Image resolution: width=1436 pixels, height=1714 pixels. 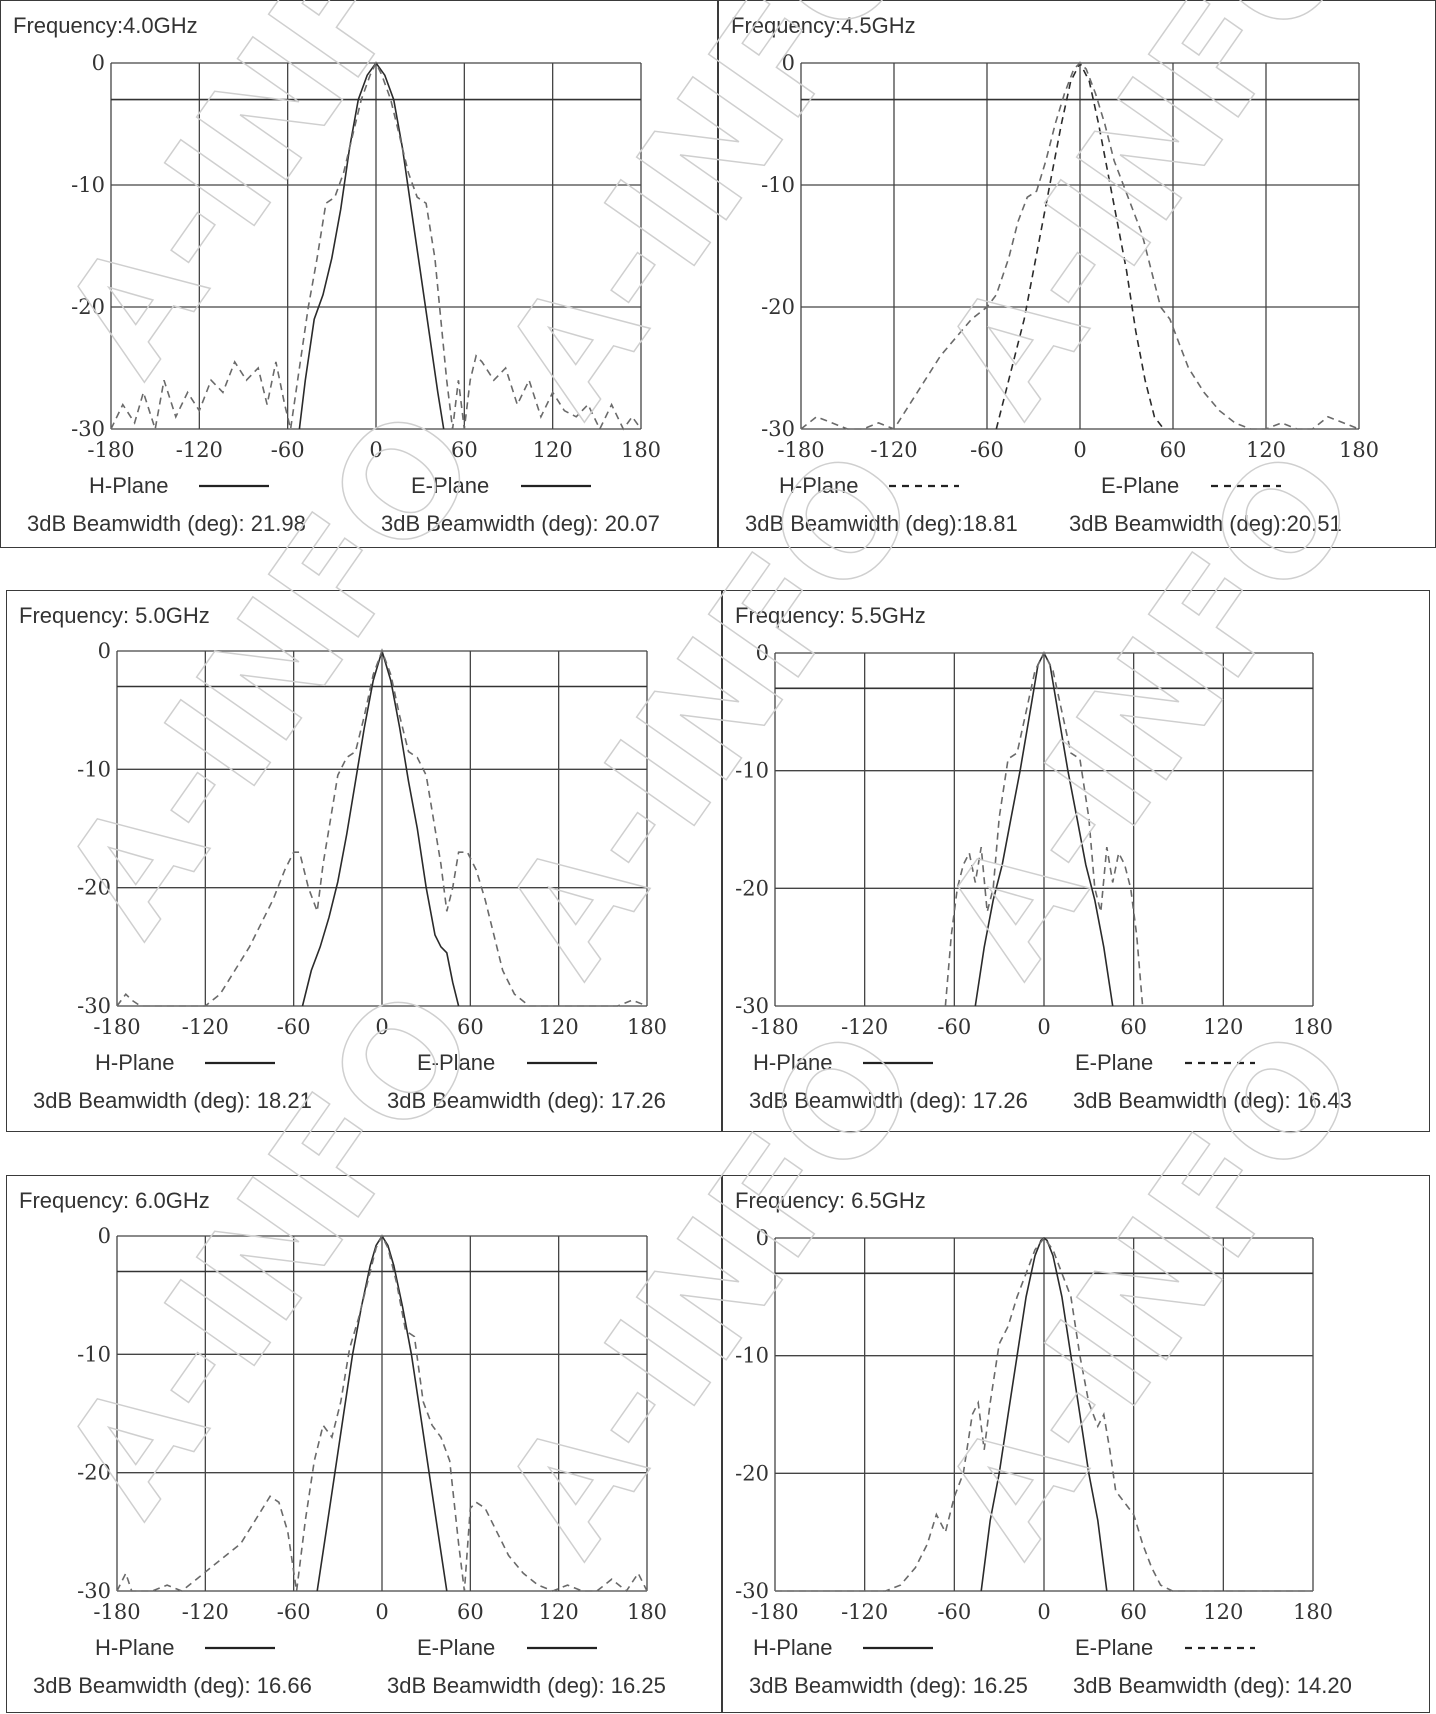 What do you see at coordinates (1212, 1685) in the screenshot?
I see `e-plane-beamwidth: 3dB Beamwidth (deg): 14.20` at bounding box center [1212, 1685].